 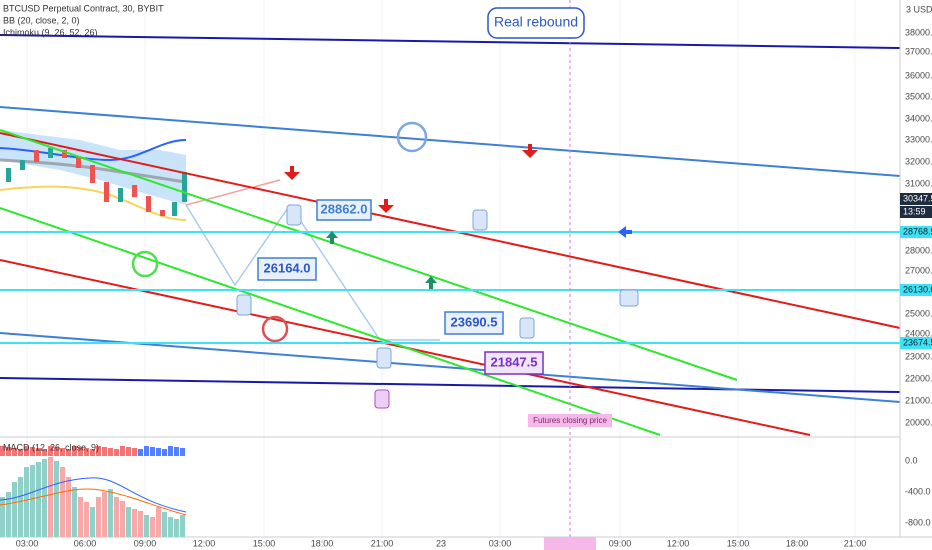 I want to click on callout-text: 23690.5, so click(x=474, y=321).